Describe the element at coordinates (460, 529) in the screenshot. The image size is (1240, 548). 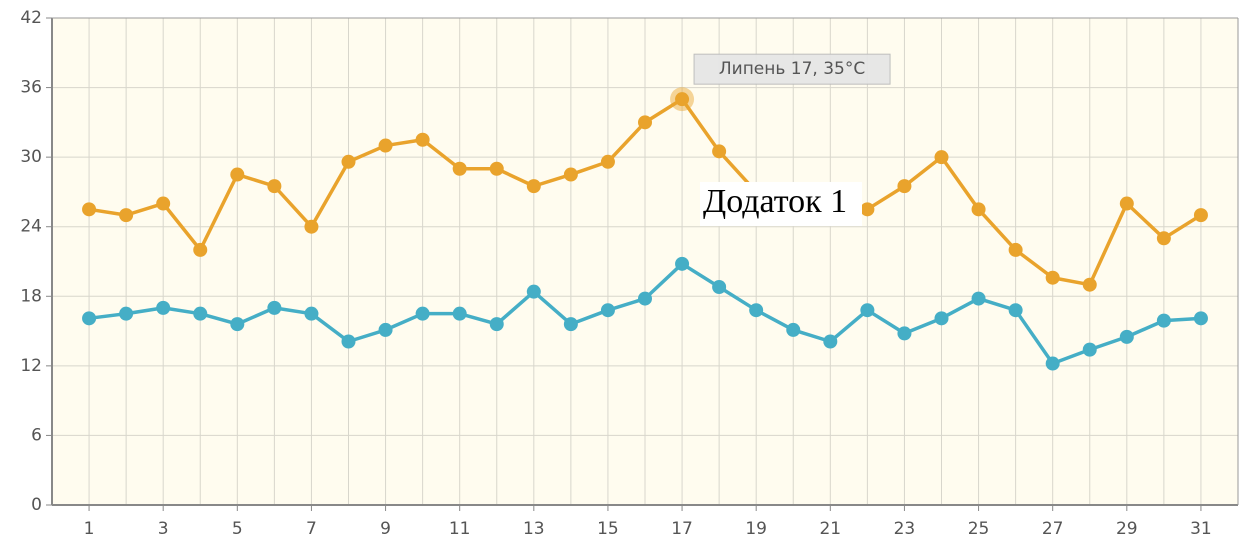
I see `x-tick-label: 11` at that location.